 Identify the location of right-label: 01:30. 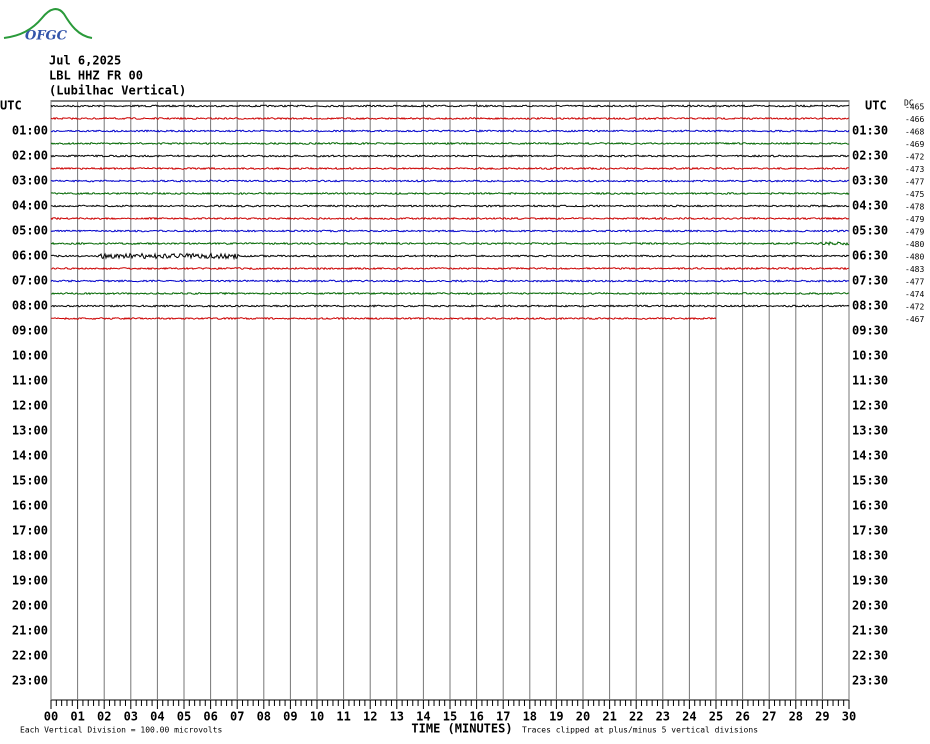
(870, 131).